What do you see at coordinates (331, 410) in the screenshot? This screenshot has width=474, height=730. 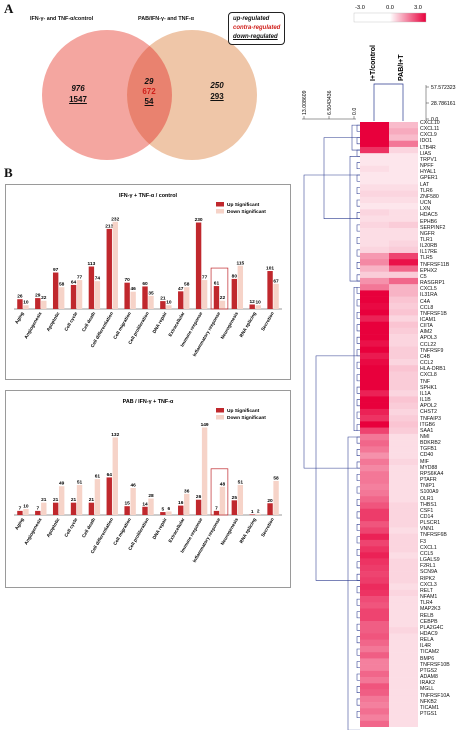 I see `heatmap-row-dendrogram: 13.008609 6.5043436 0.0` at bounding box center [331, 410].